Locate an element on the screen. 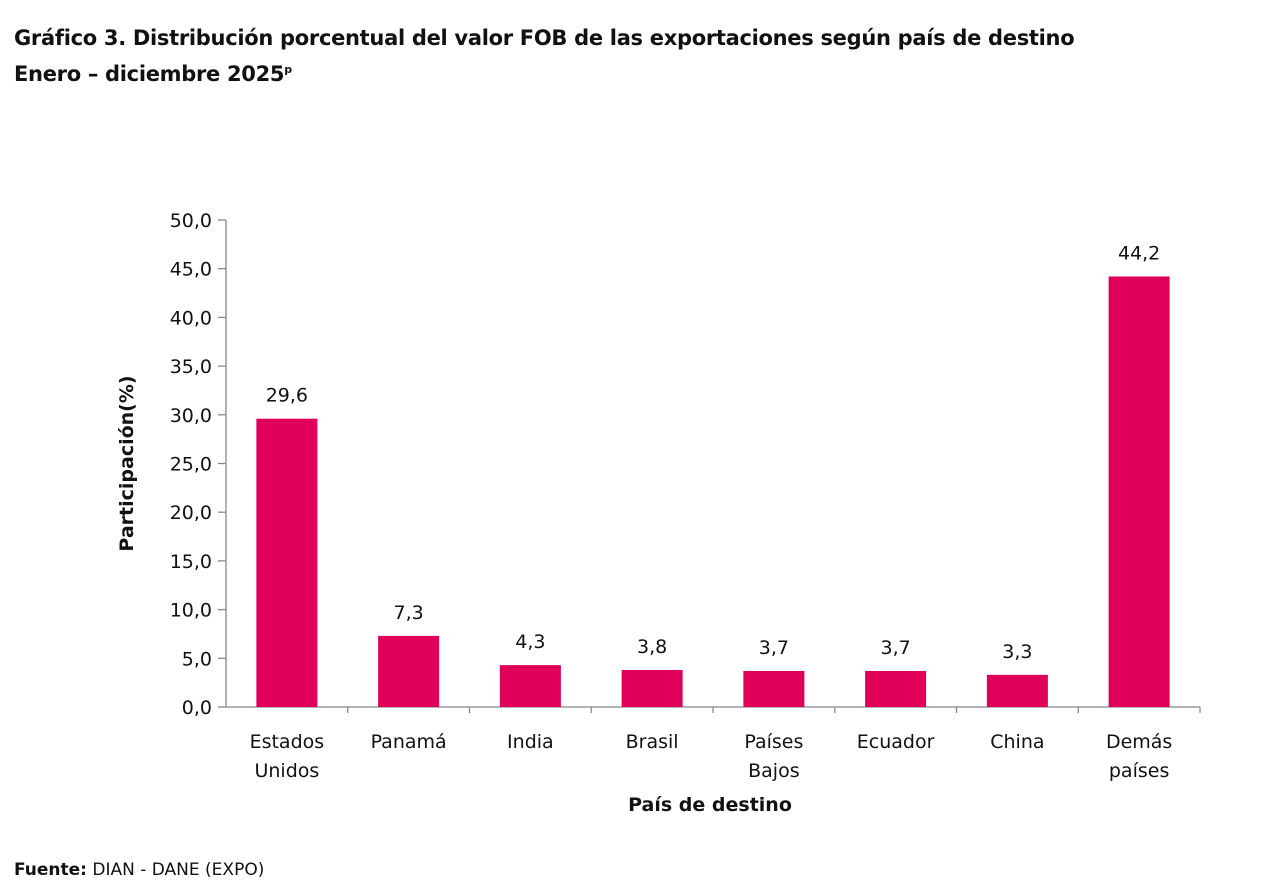  data-label: 29,6 is located at coordinates (287, 396).